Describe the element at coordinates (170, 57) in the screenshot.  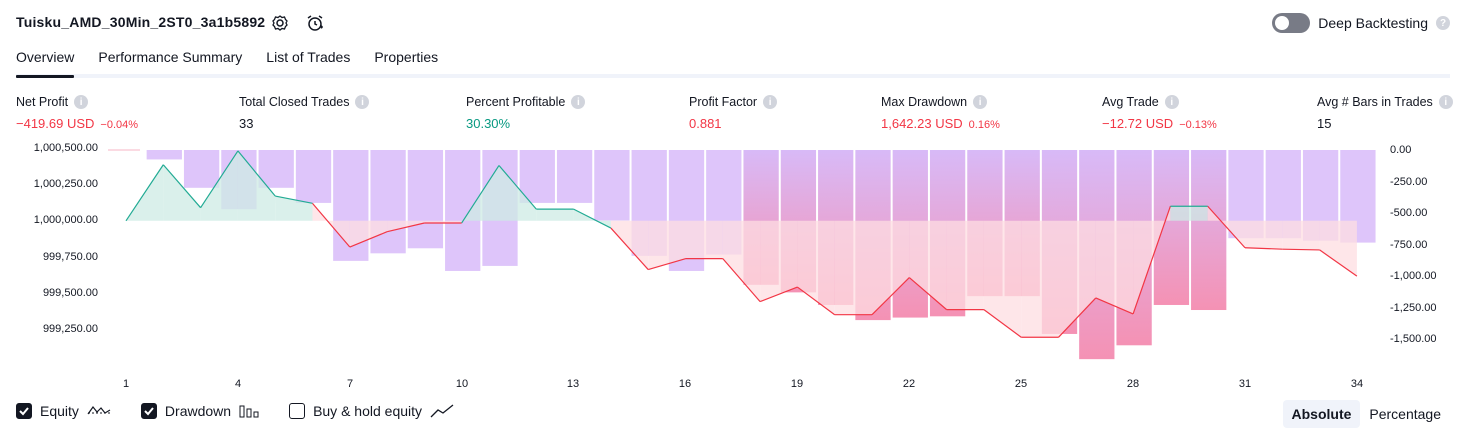
I see `tab-performance-summary: Performance Summary` at that location.